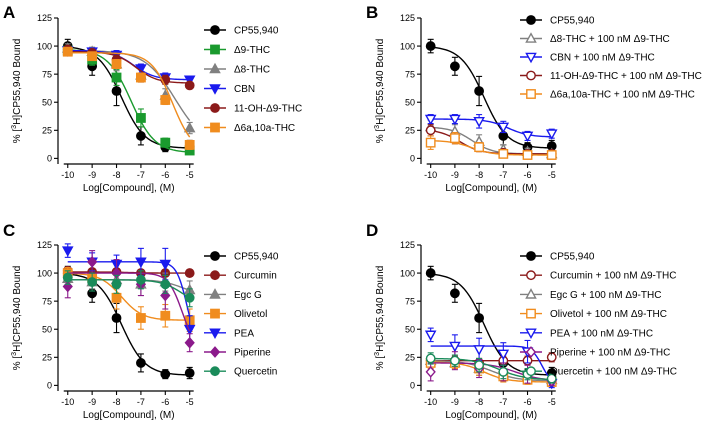  I want to click on legend-item: Olivetol, so click(235, 314).